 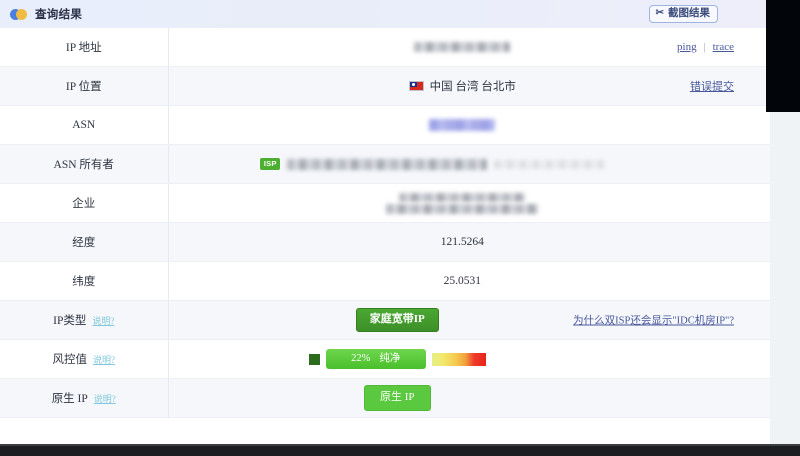 I want to click on native-ip-badge-button: 原生 IP, so click(x=397, y=398).